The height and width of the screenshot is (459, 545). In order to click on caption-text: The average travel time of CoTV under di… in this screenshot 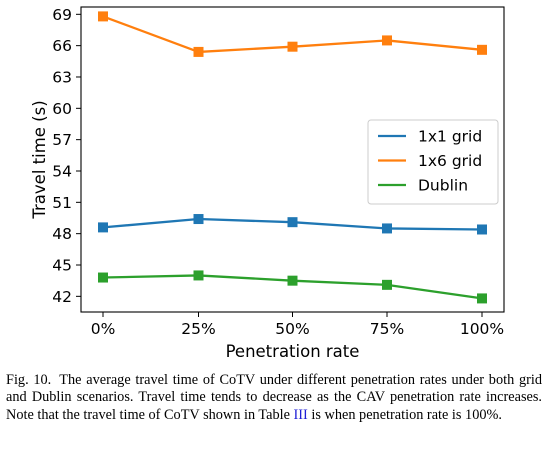, I will do `click(274, 397)`.